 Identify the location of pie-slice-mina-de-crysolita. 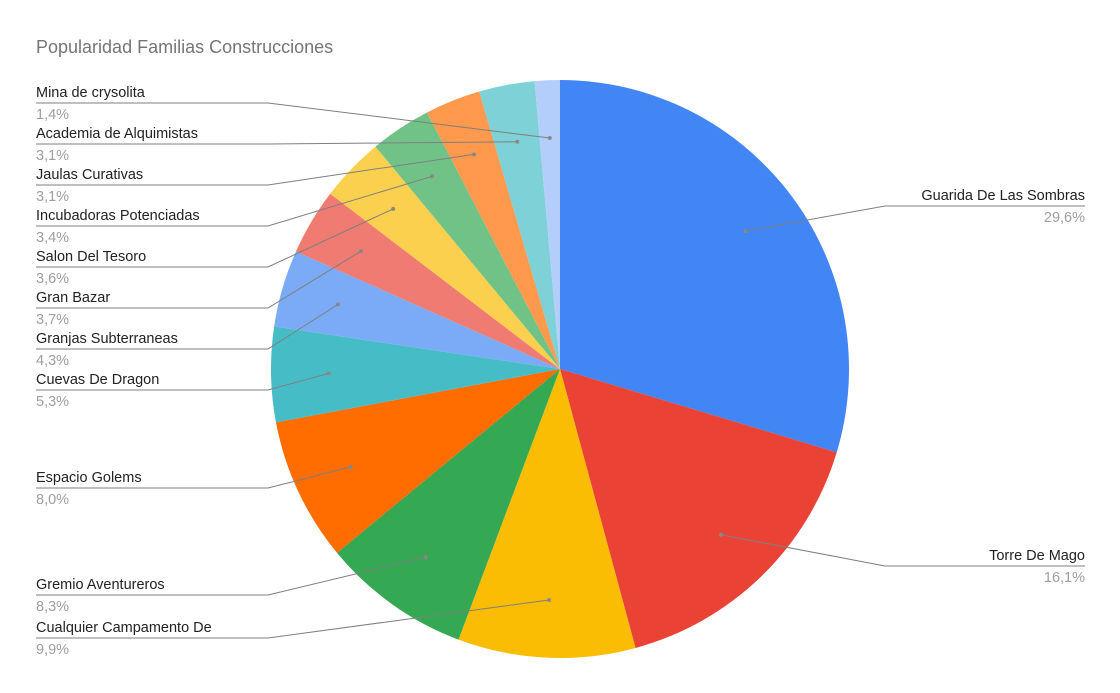
(547, 224).